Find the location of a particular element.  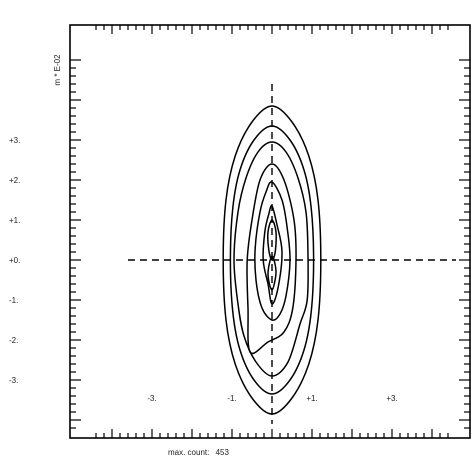

bottom-tick-marks is located at coordinates (272, 433).